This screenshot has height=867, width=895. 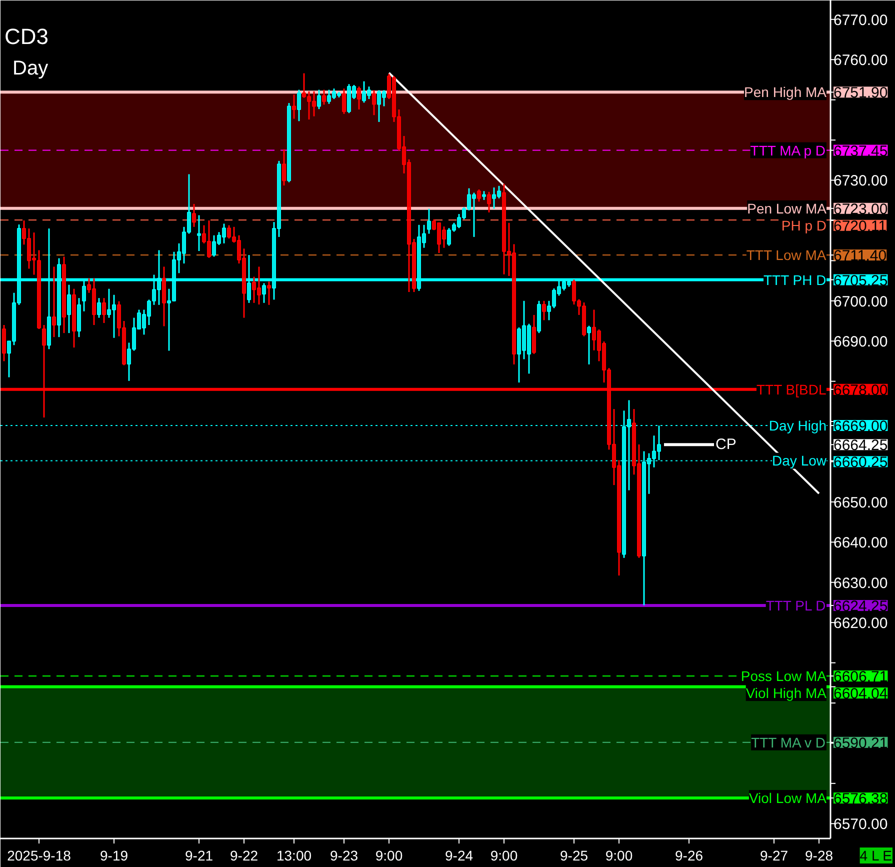 I want to click on y-tick-label: 6620.00, so click(x=861, y=623).